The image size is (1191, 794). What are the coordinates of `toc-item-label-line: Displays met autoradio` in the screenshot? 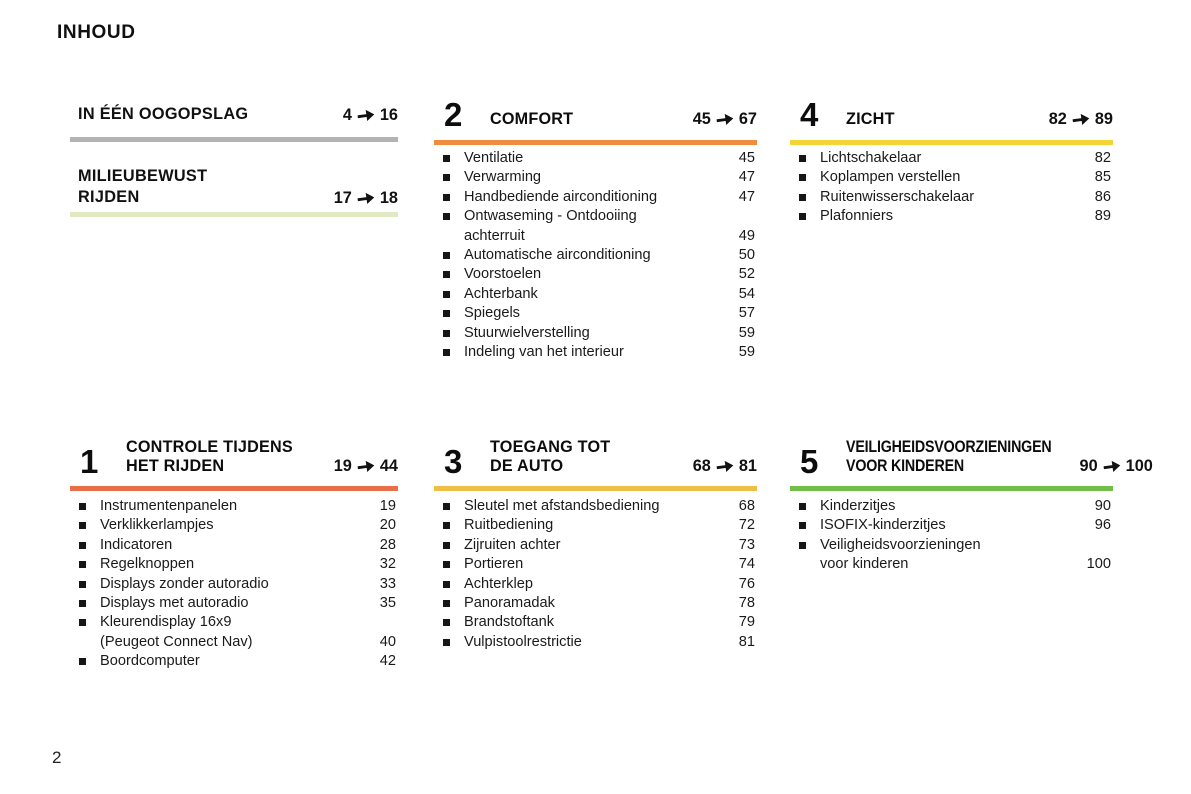 It's located at (174, 603).